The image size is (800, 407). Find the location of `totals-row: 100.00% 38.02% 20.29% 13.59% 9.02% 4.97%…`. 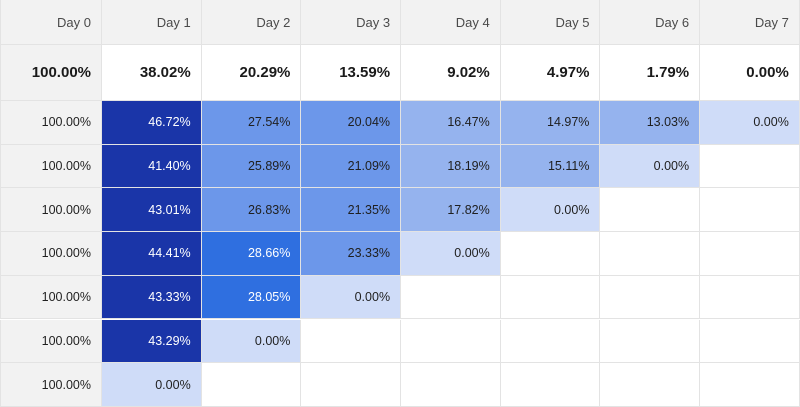

totals-row: 100.00% 38.02% 20.29% 13.59% 9.02% 4.97%… is located at coordinates (400, 73).